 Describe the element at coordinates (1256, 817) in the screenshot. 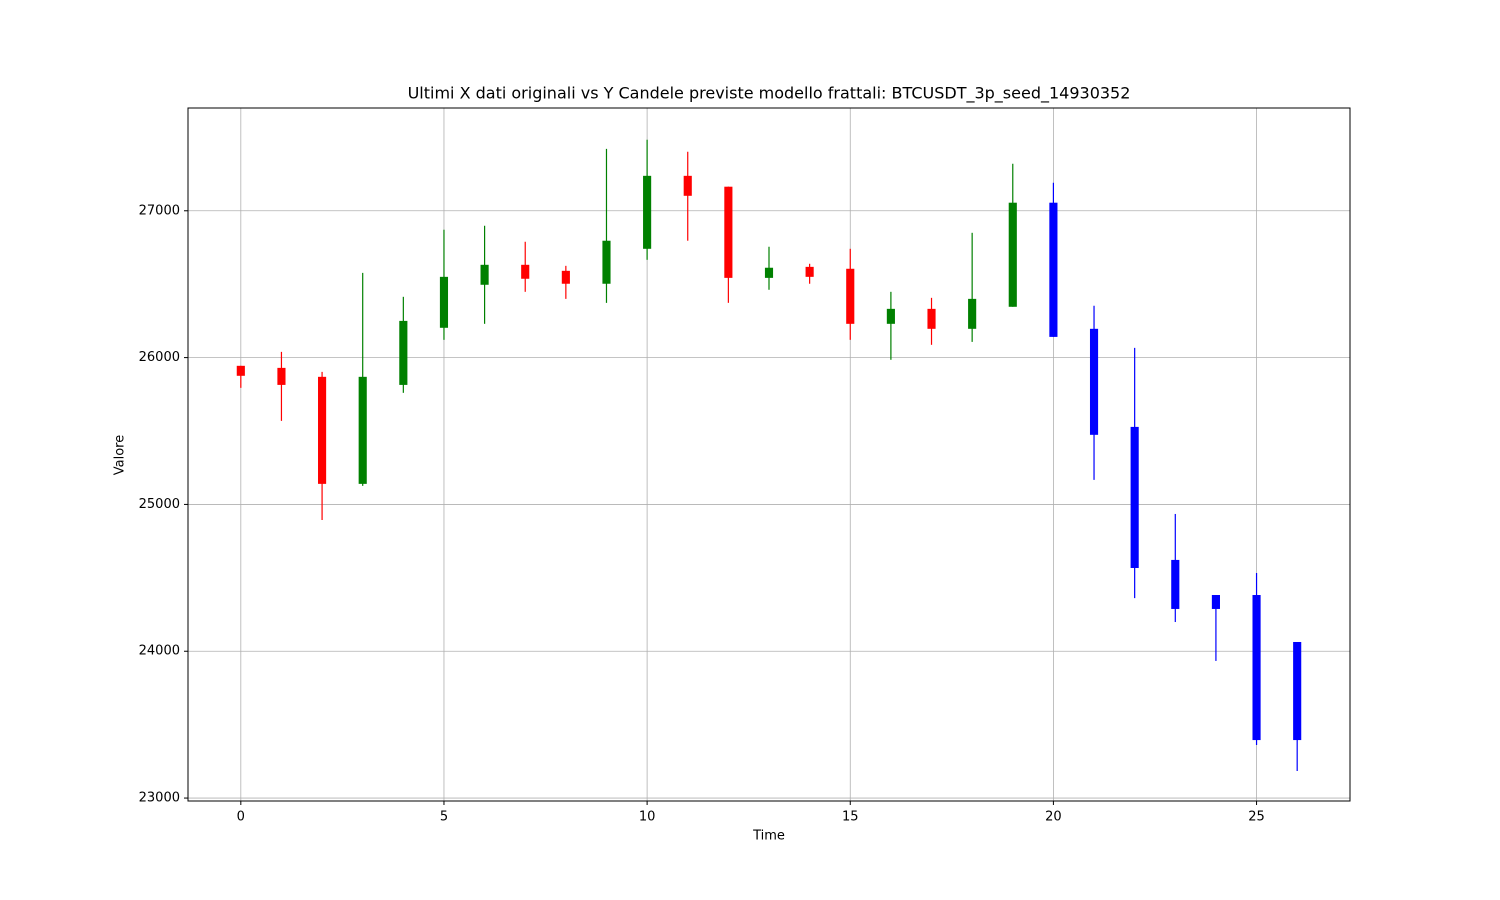

I see `x-tick-label: 25` at that location.